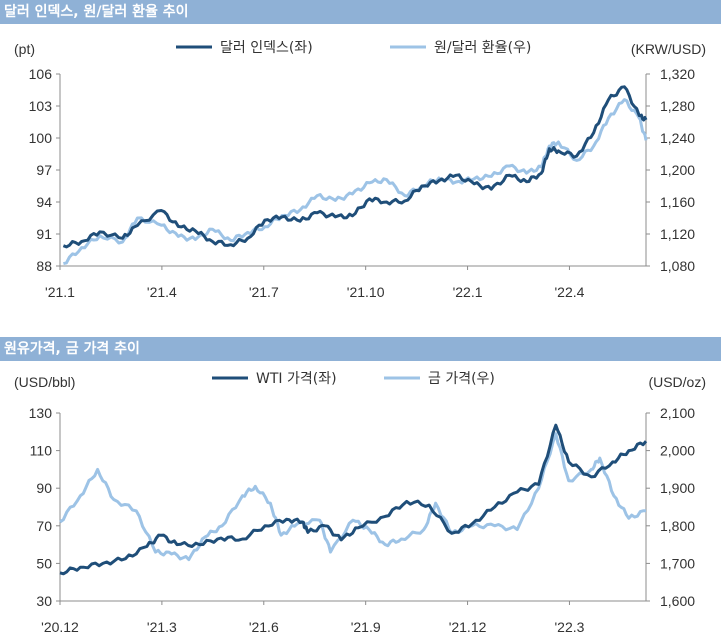 The width and height of the screenshot is (721, 644). Describe the element at coordinates (366, 627) in the screenshot. I see `x-tick-label: '21.9` at that location.